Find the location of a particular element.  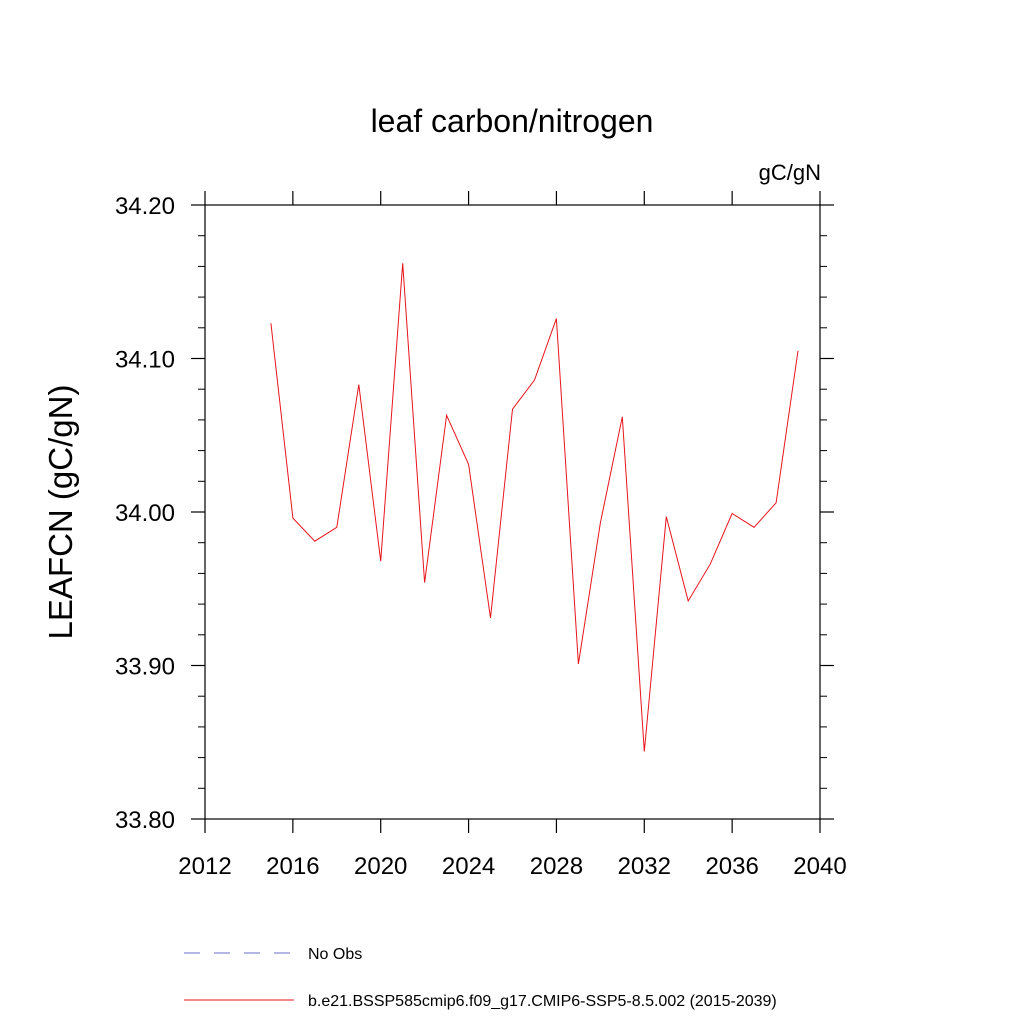

units-label: gC/gN is located at coordinates (790, 172).